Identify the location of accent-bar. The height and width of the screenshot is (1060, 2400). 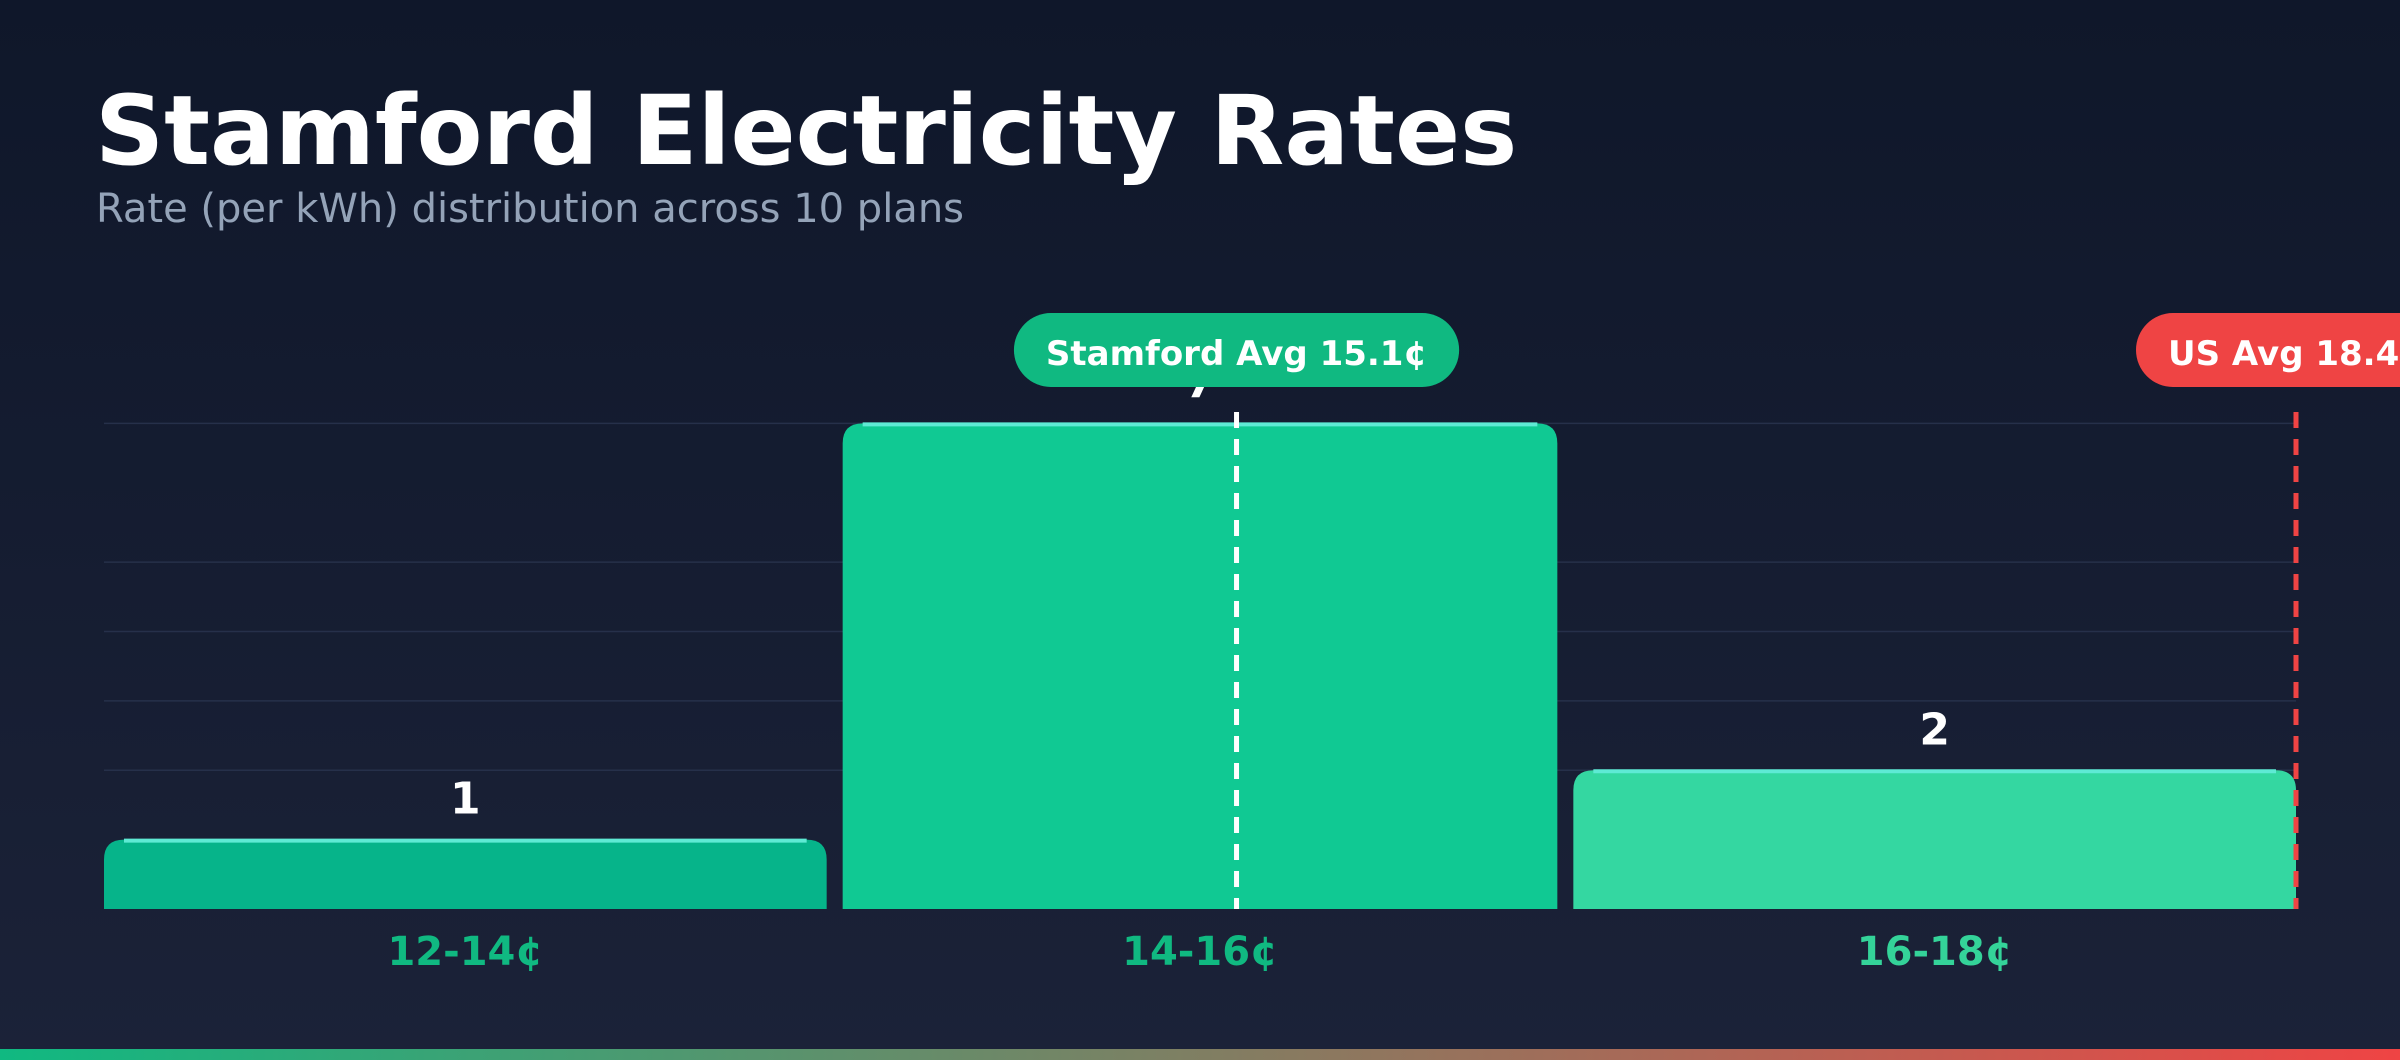
(1200, 1054).